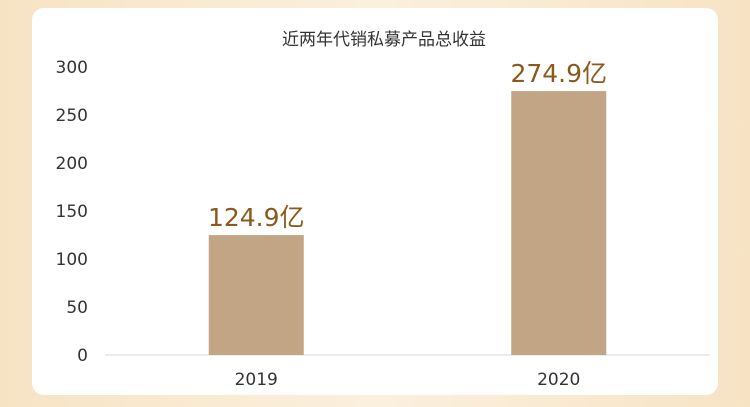 The height and width of the screenshot is (407, 750). I want to click on chart-title: 近两年代销私募产品总收益, so click(384, 40).